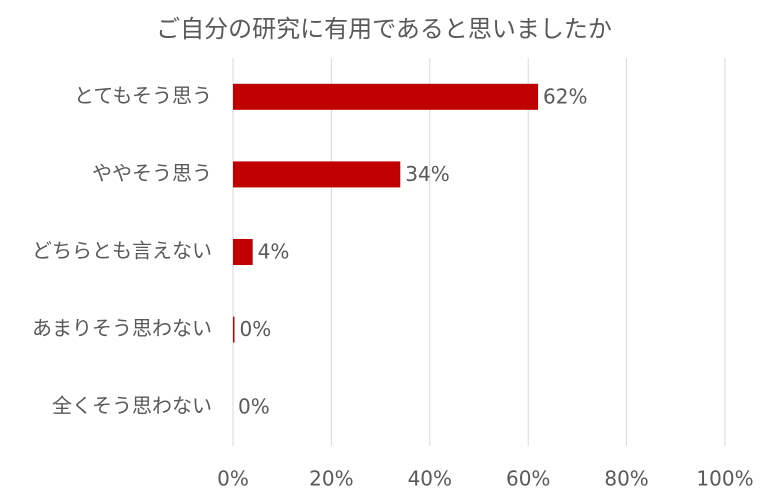 The image size is (768, 502). Describe the element at coordinates (528, 479) in the screenshot. I see `x-tick-label: 60%` at that location.